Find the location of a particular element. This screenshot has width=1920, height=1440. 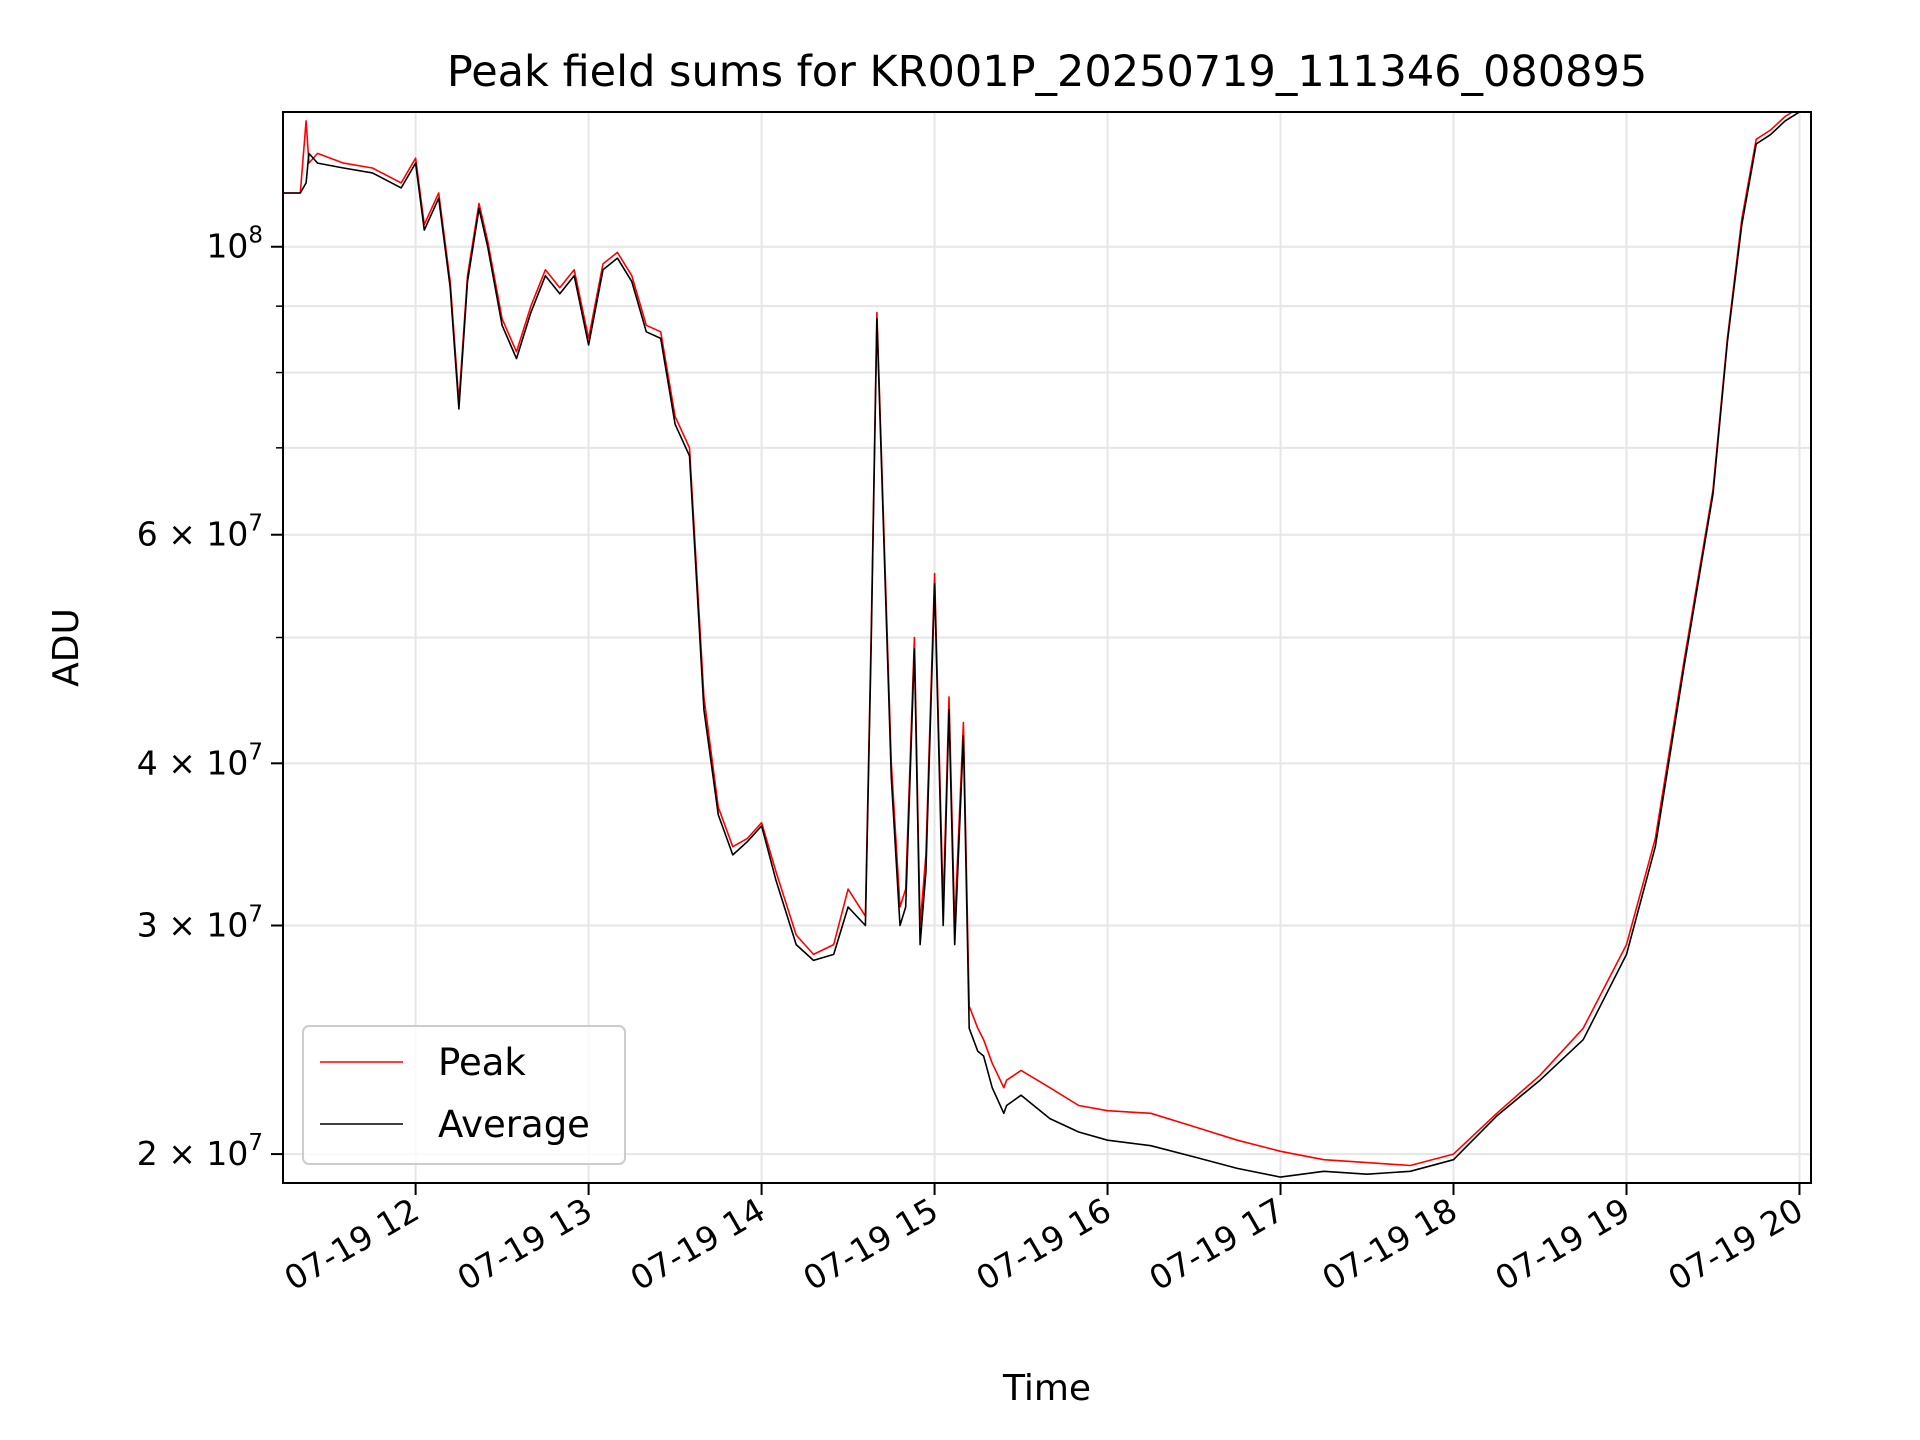

legend-label-peak: Peak is located at coordinates (482, 1062).